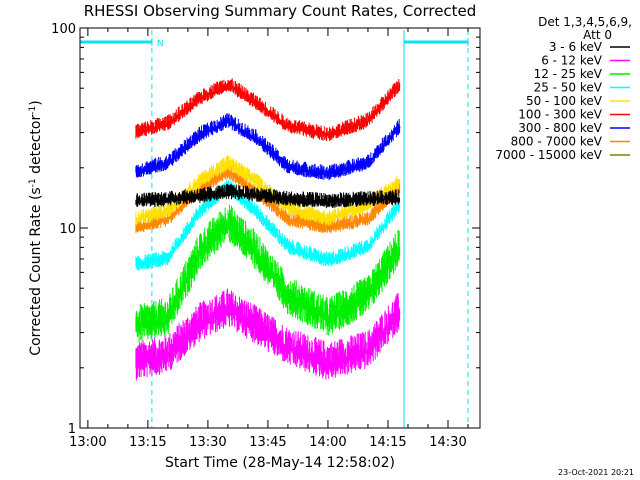  I want to click on legend-label: 12 - 25 keV, so click(568, 74).